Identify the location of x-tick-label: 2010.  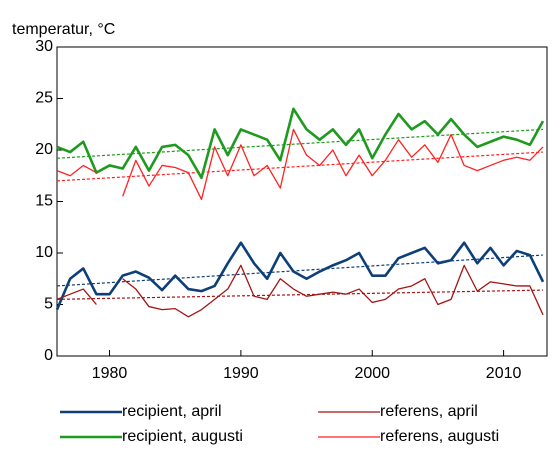
(504, 373).